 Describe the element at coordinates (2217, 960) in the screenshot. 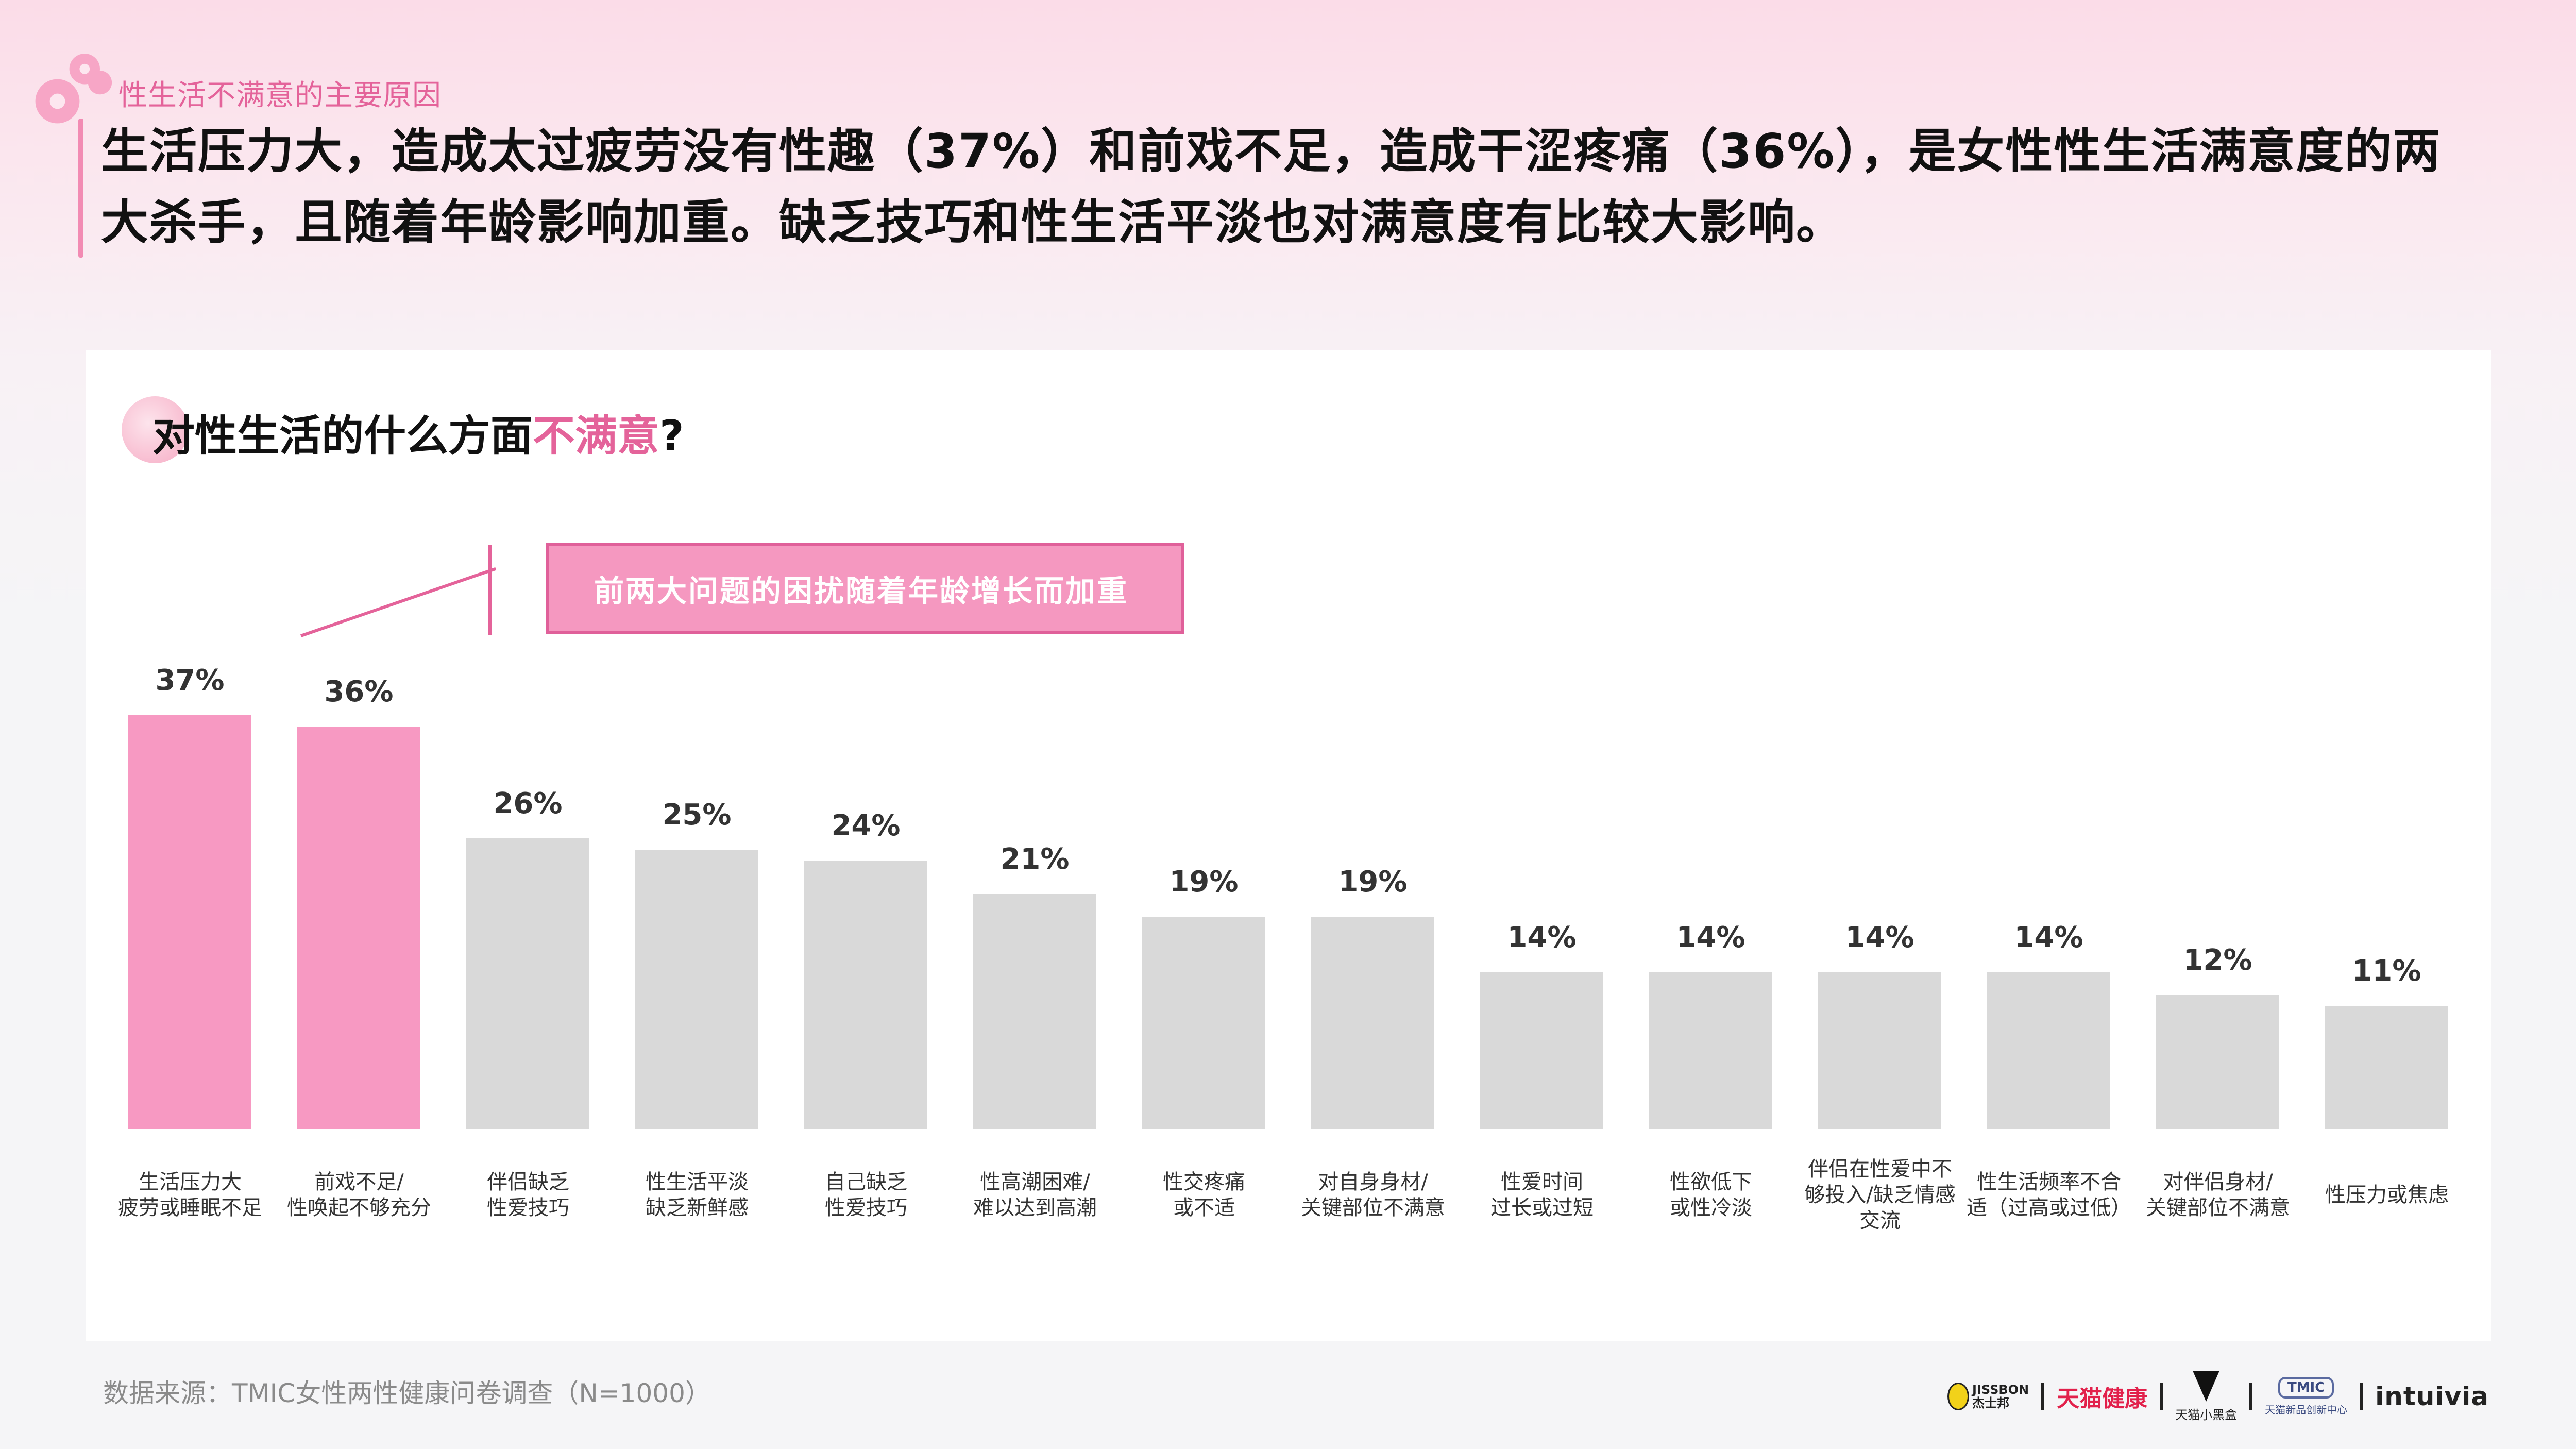

I see `bar-value-label: 12%` at that location.